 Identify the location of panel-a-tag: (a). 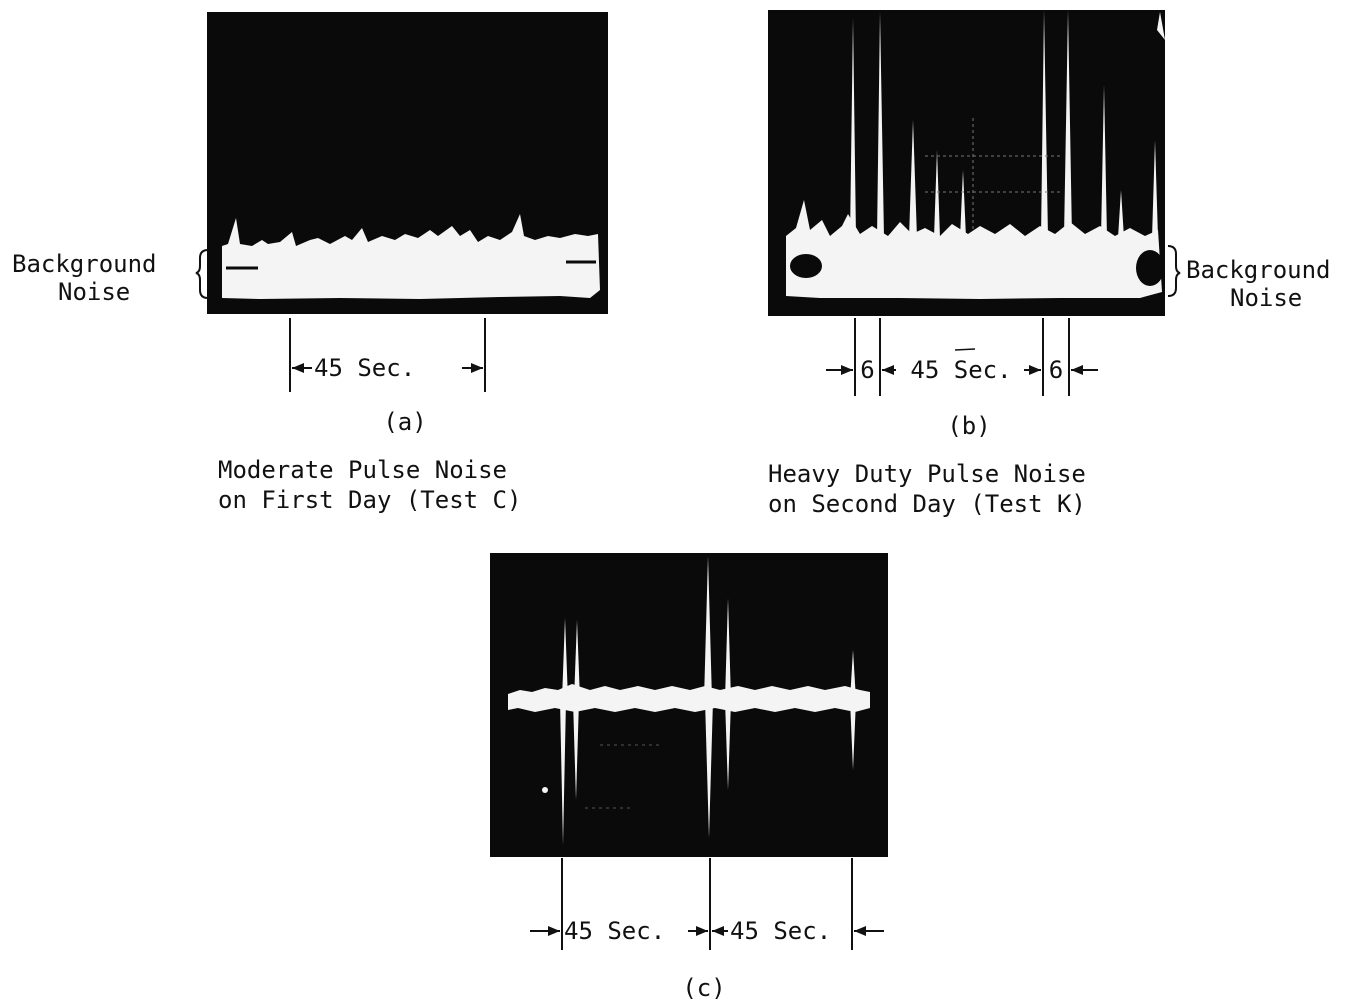
(404, 422).